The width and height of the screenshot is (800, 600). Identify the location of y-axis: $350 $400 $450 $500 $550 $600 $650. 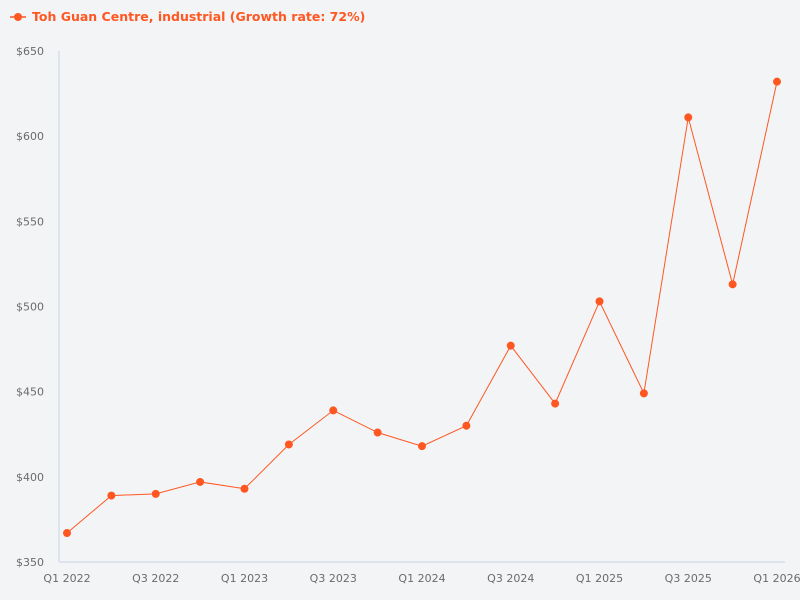
(38, 307).